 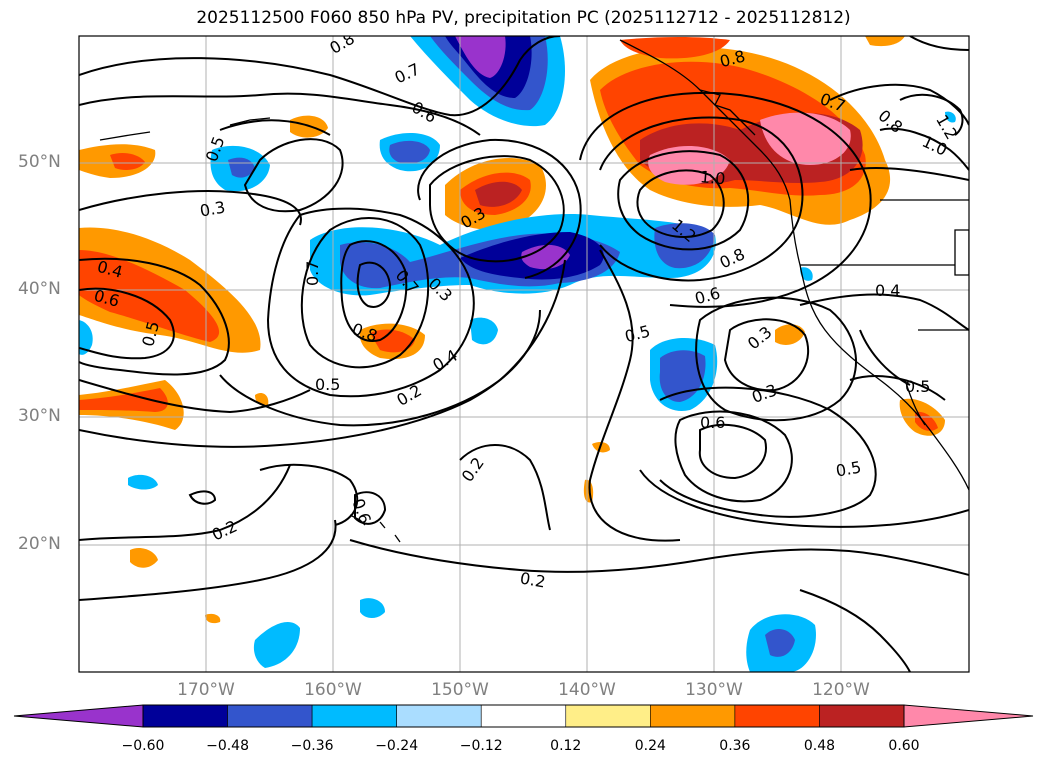 I want to click on colorbar-tick-label: 0.24, so click(x=650, y=746).